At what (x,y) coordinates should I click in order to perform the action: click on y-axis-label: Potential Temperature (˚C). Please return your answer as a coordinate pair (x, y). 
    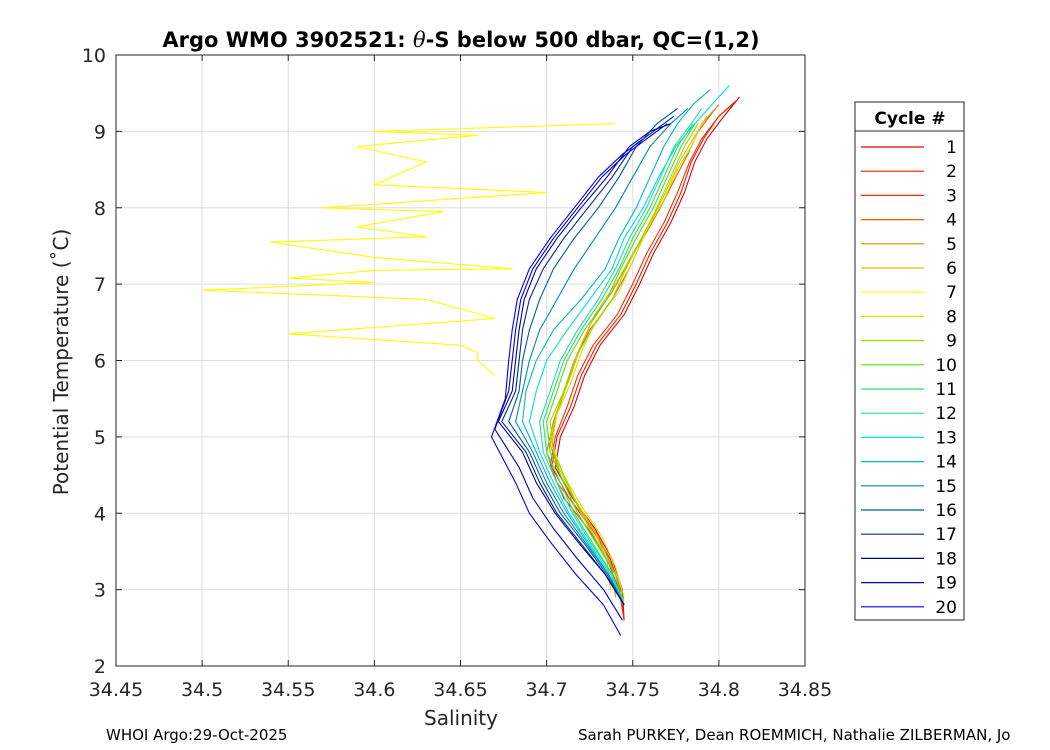
    Looking at the image, I should click on (61, 362).